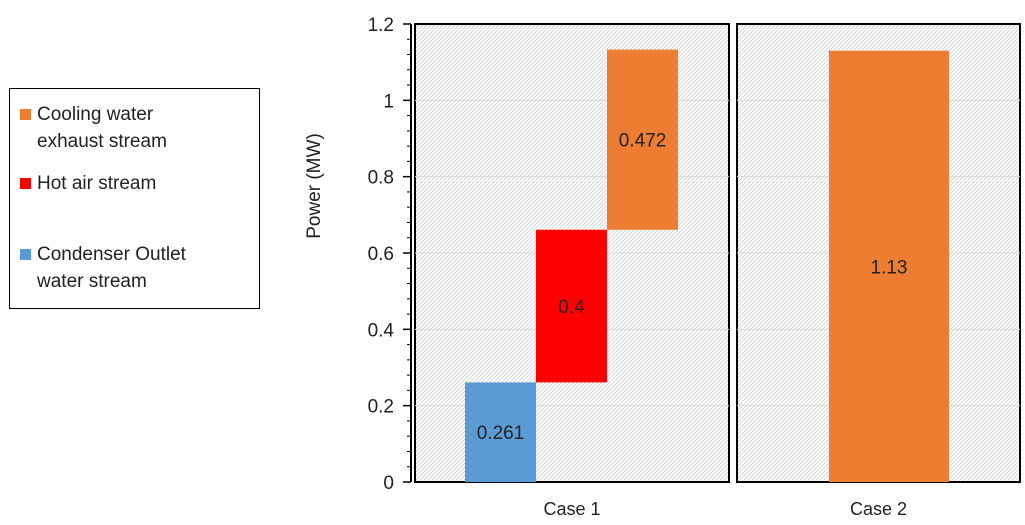  Describe the element at coordinates (381, 330) in the screenshot. I see `y-tick-label-0-4: 0.4` at that location.